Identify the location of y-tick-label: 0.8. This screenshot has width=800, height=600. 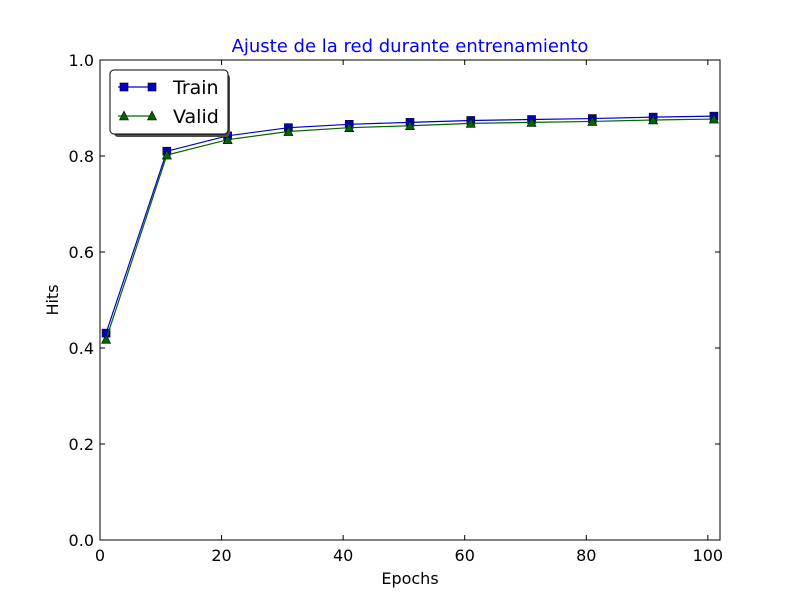
(81, 156).